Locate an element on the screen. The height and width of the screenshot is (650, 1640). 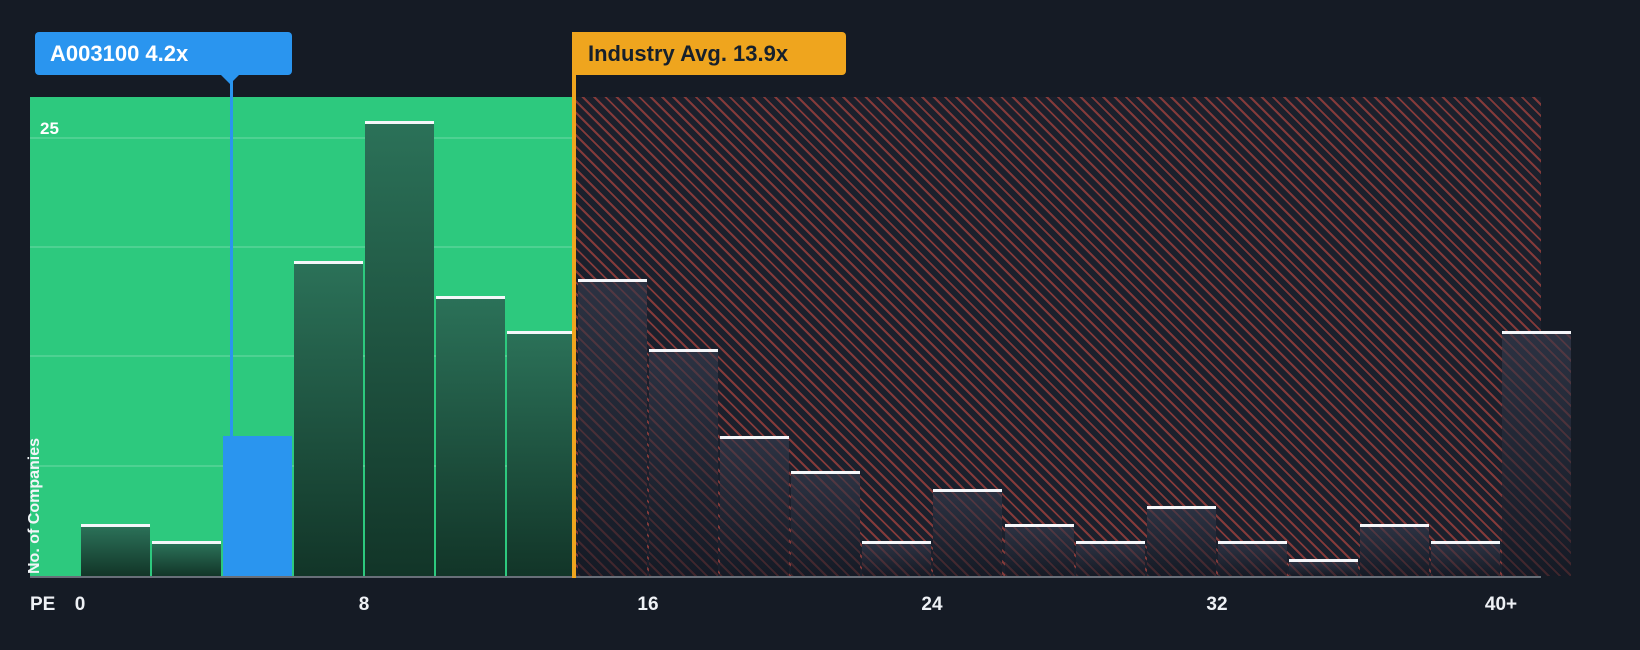
tooltip-pointer-icon is located at coordinates (230, 79).